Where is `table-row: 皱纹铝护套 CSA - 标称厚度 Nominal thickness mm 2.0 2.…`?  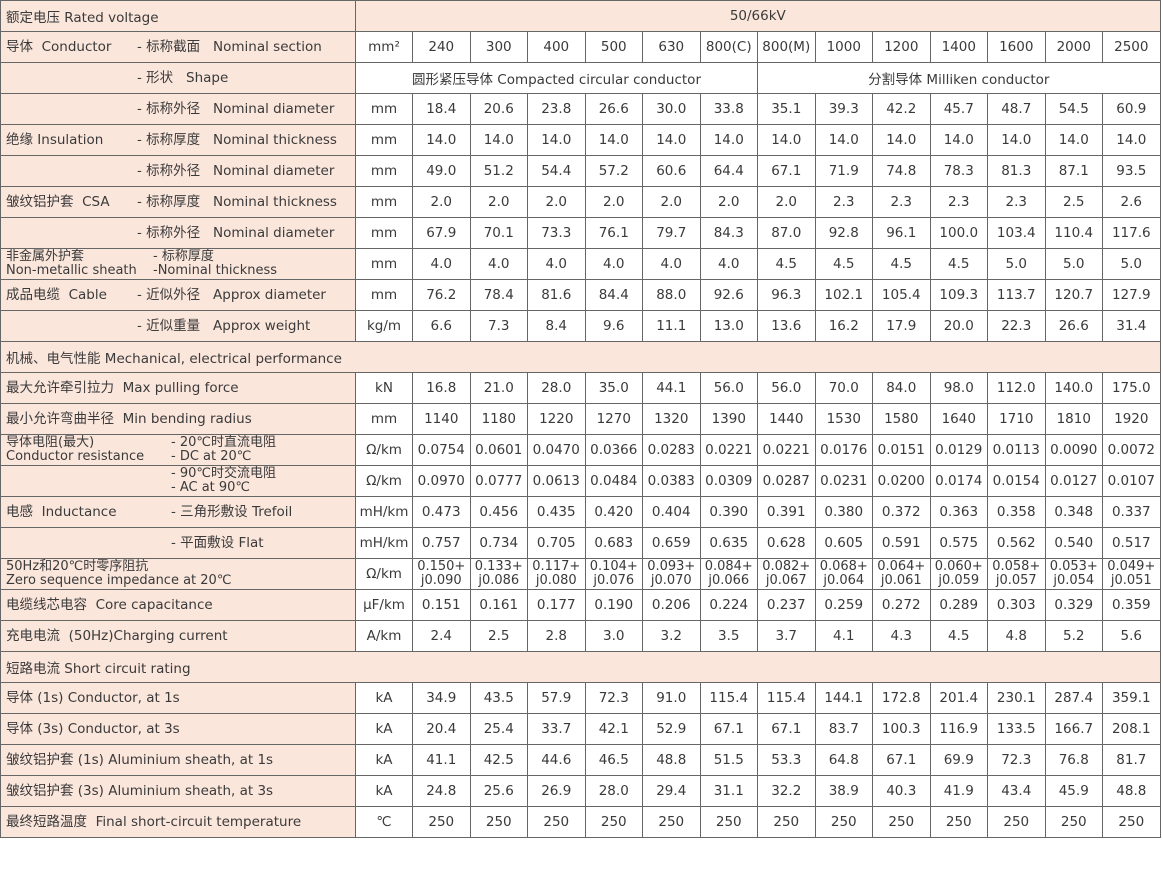
table-row: 皱纹铝护套 CSA - 标称厚度 Nominal thickness mm 2.0 2.… is located at coordinates (580, 202).